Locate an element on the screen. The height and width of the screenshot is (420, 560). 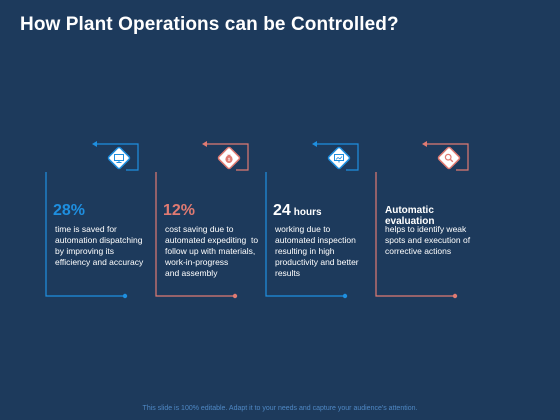
card-2-value: 12% is located at coordinates (179, 210).